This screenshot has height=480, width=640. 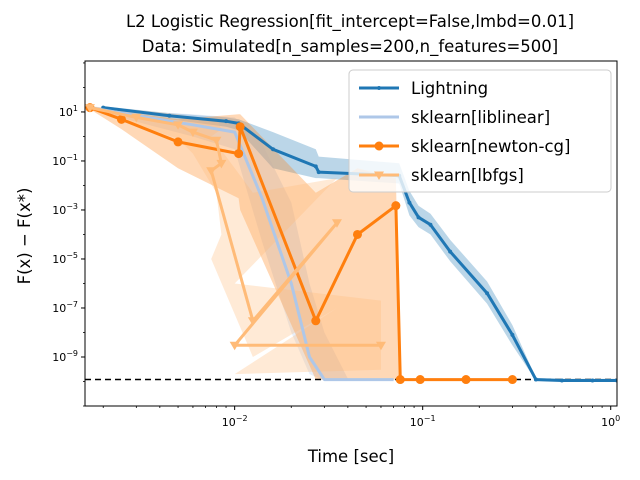 What do you see at coordinates (24, 236) in the screenshot?
I see `y-axis-label: F(x) − F(x*)` at bounding box center [24, 236].